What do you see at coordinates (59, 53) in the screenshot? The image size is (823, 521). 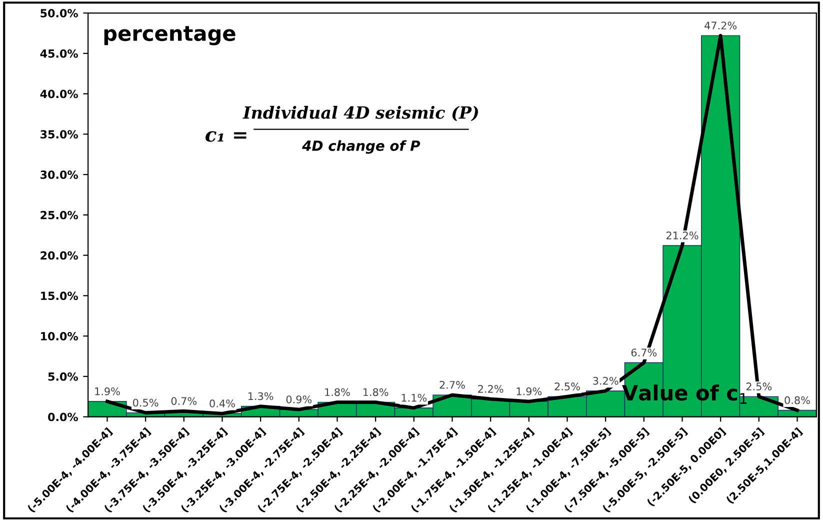 I see `y-tick-label: 45.0%` at bounding box center [59, 53].